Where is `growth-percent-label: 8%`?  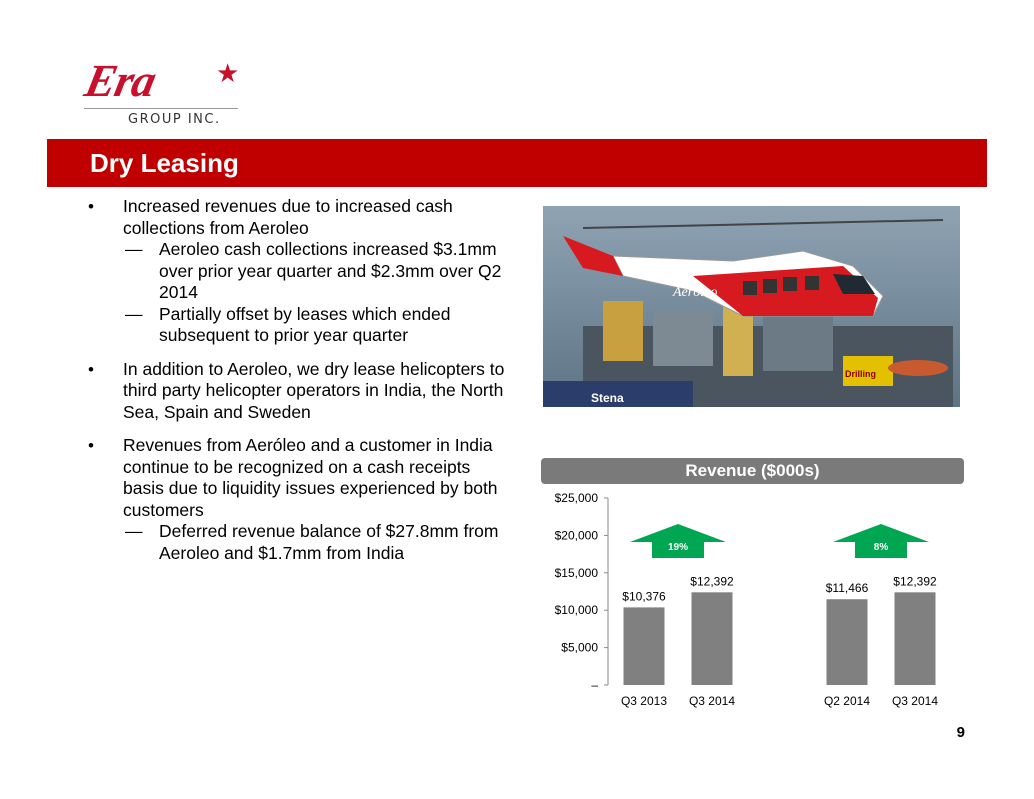
growth-percent-label: 8% is located at coordinates (881, 547).